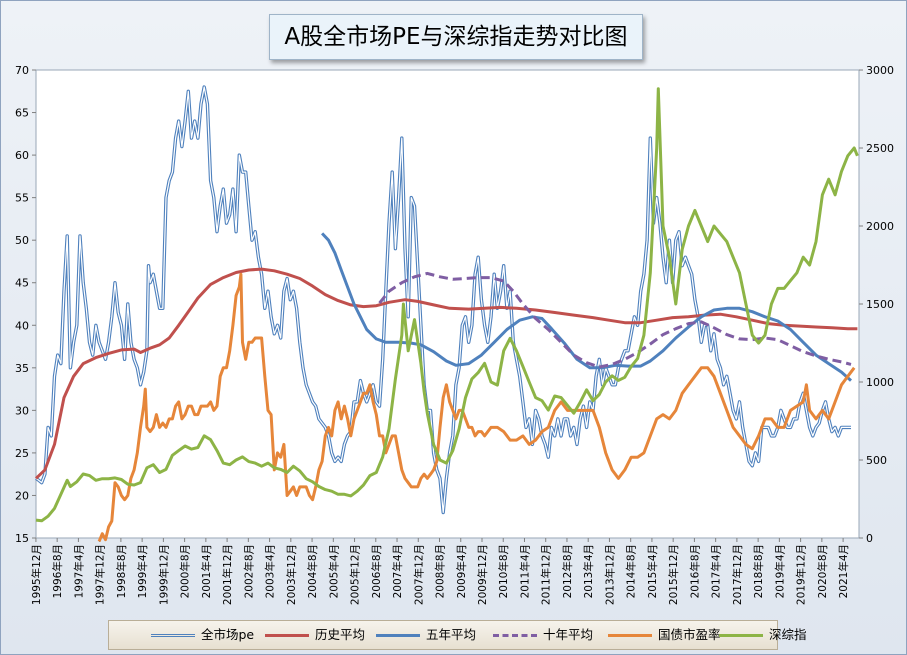 The width and height of the screenshot is (907, 655). Describe the element at coordinates (567, 571) in the screenshot. I see `x-tick-label: 2012年8月` at that location.